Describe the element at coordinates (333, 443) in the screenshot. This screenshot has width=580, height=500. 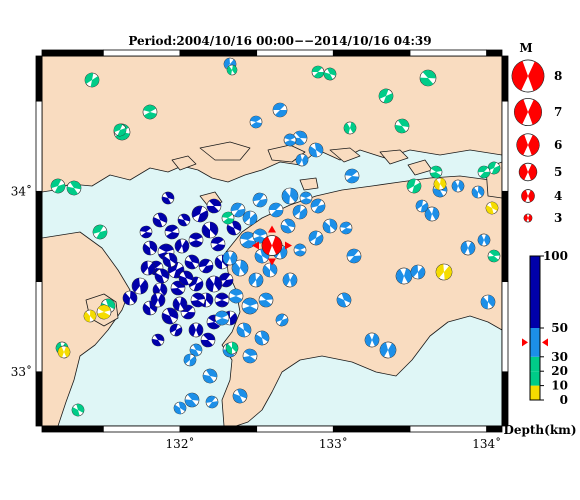
I see `lon-tick-label: 133˚` at that location.